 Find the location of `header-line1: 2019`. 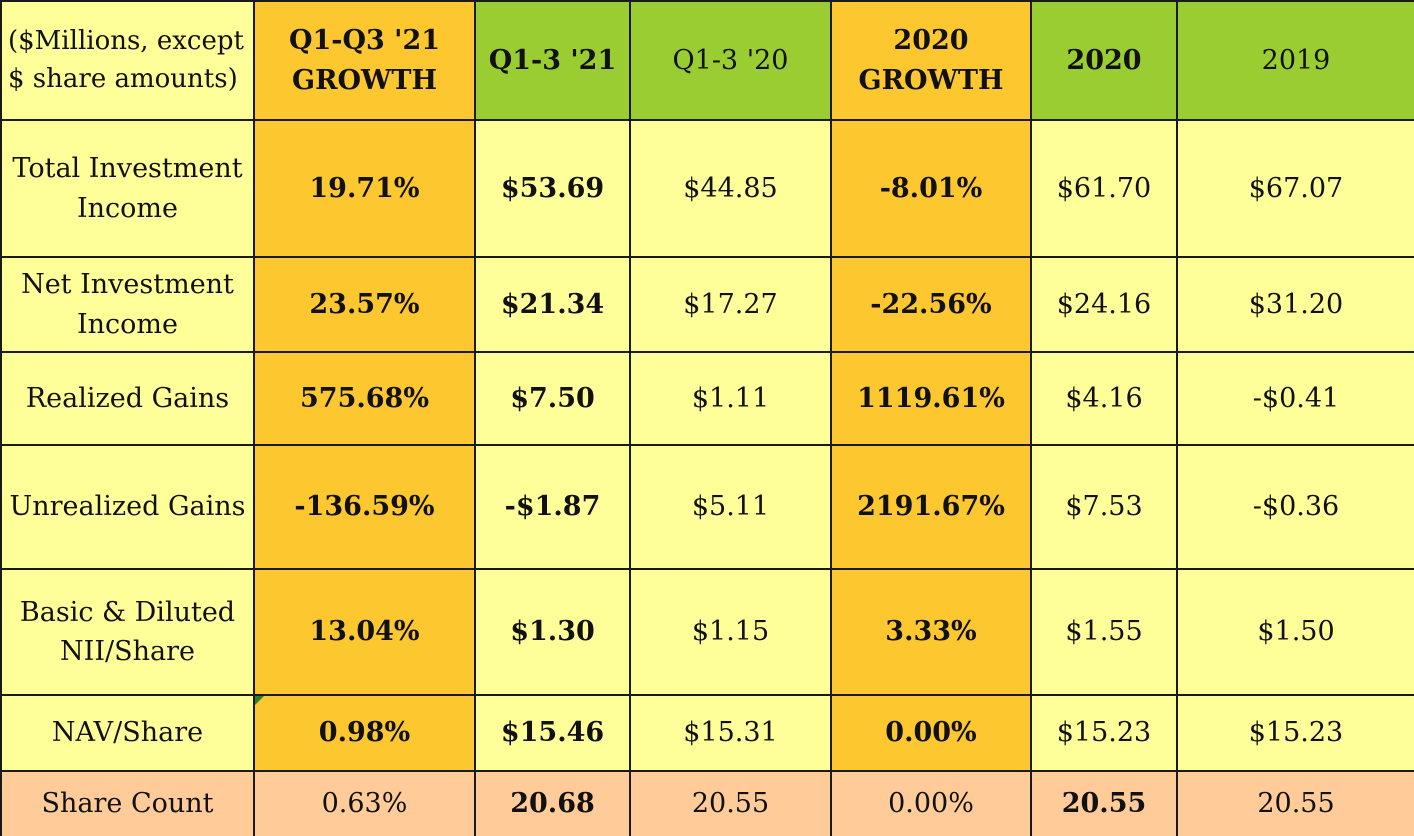

header-line1: 2019 is located at coordinates (1296, 60).